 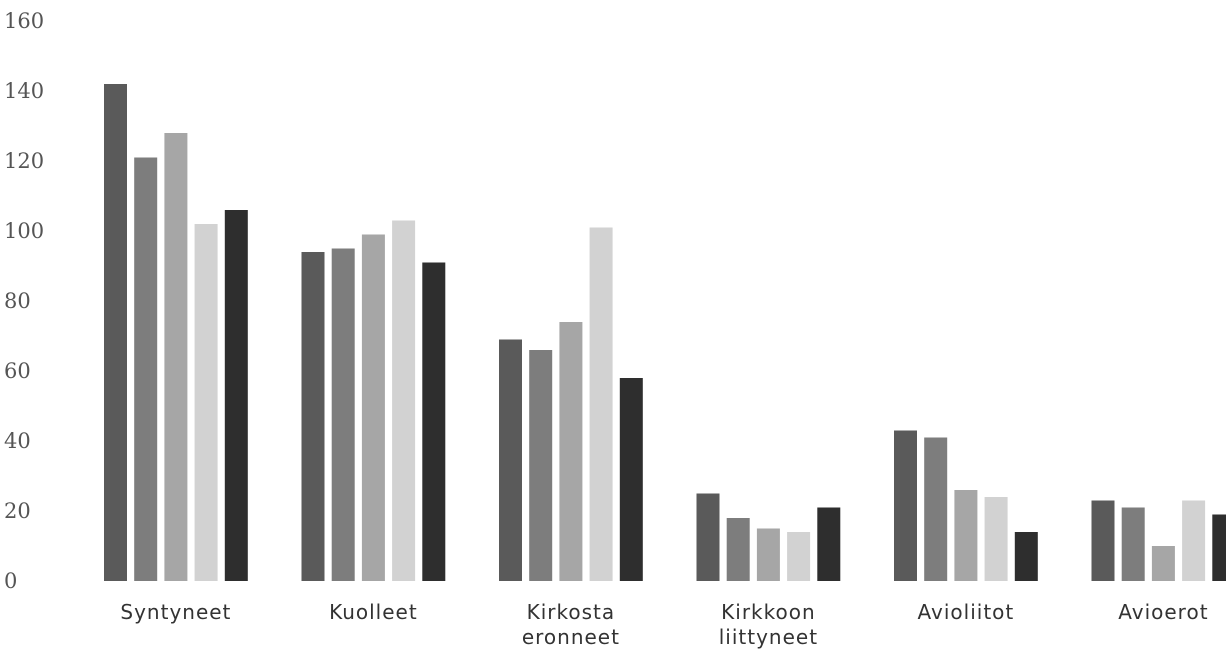 What do you see at coordinates (17, 371) in the screenshot?
I see `y-tick-label: 60` at bounding box center [17, 371].